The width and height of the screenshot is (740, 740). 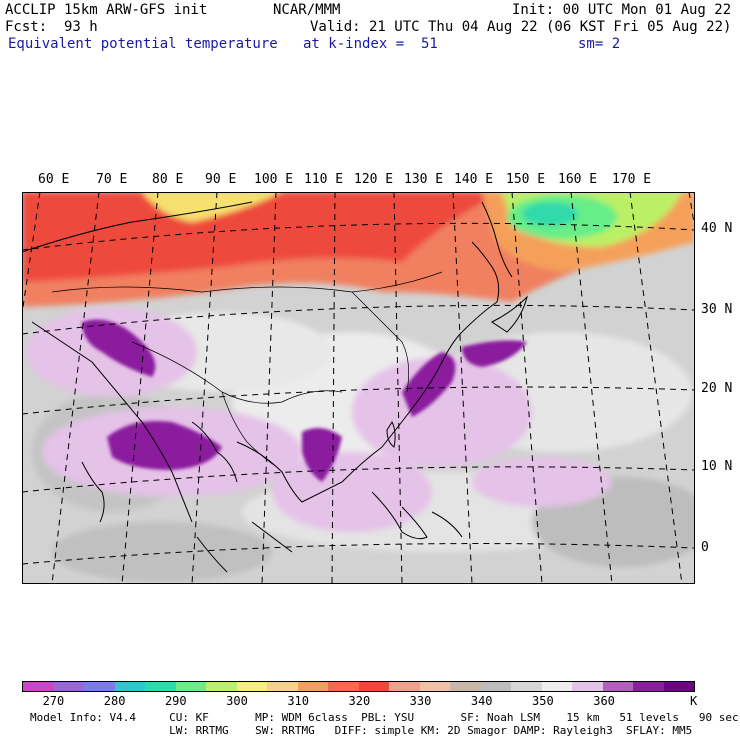 What do you see at coordinates (717, 309) in the screenshot?
I see `latitude-label: 30 N` at bounding box center [717, 309].